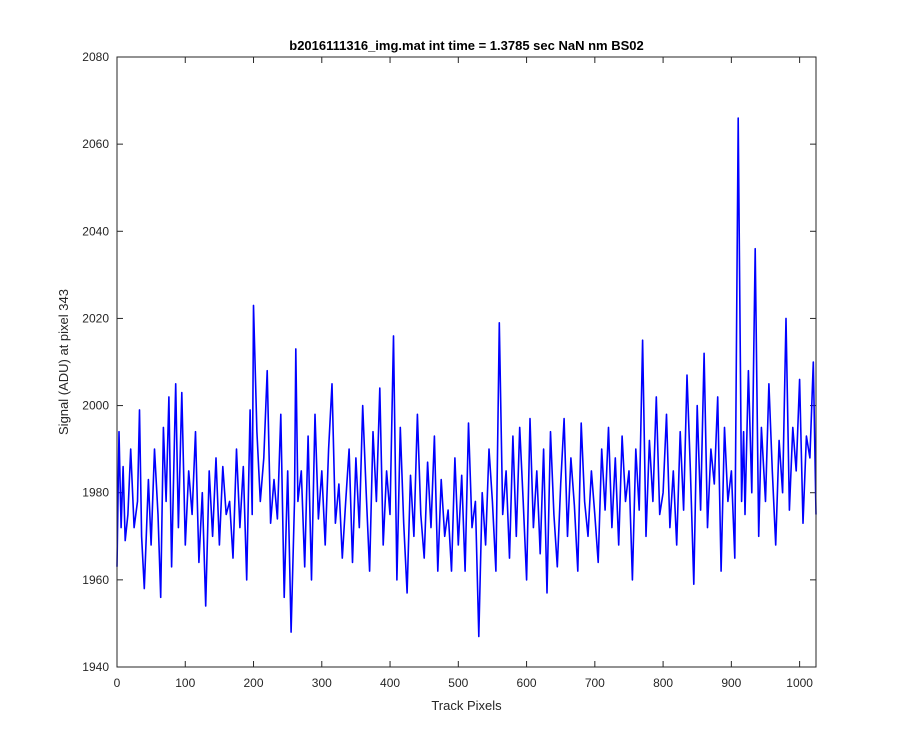 The image size is (900, 750). Describe the element at coordinates (95, 231) in the screenshot. I see `y-tick-label: 2040` at that location.